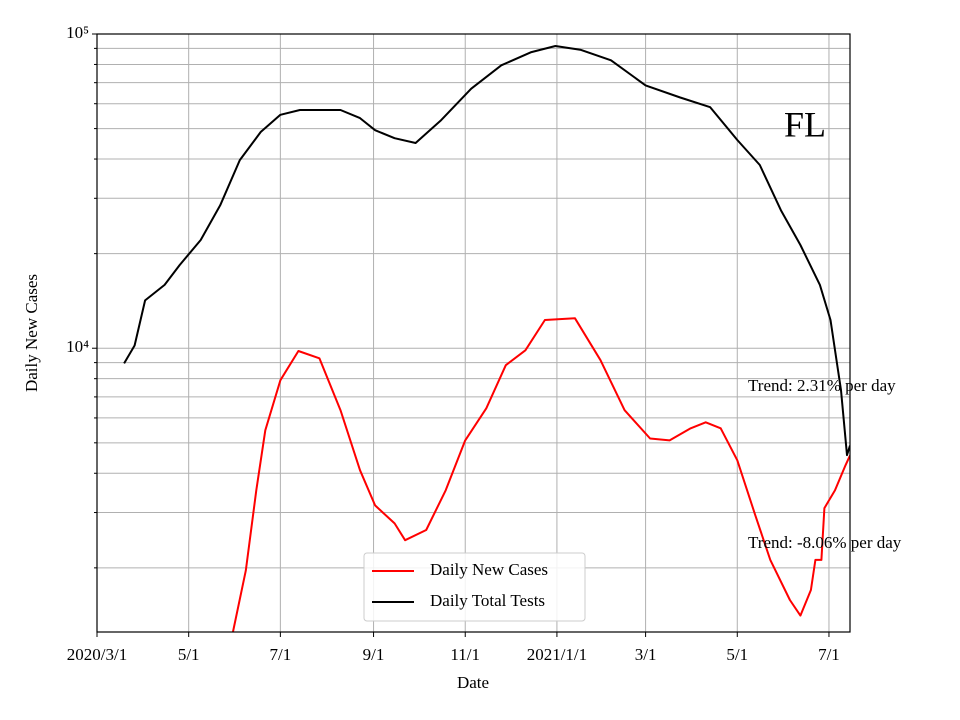  What do you see at coordinates (646, 654) in the screenshot?
I see `x-tick-label: 3/1` at bounding box center [646, 654].